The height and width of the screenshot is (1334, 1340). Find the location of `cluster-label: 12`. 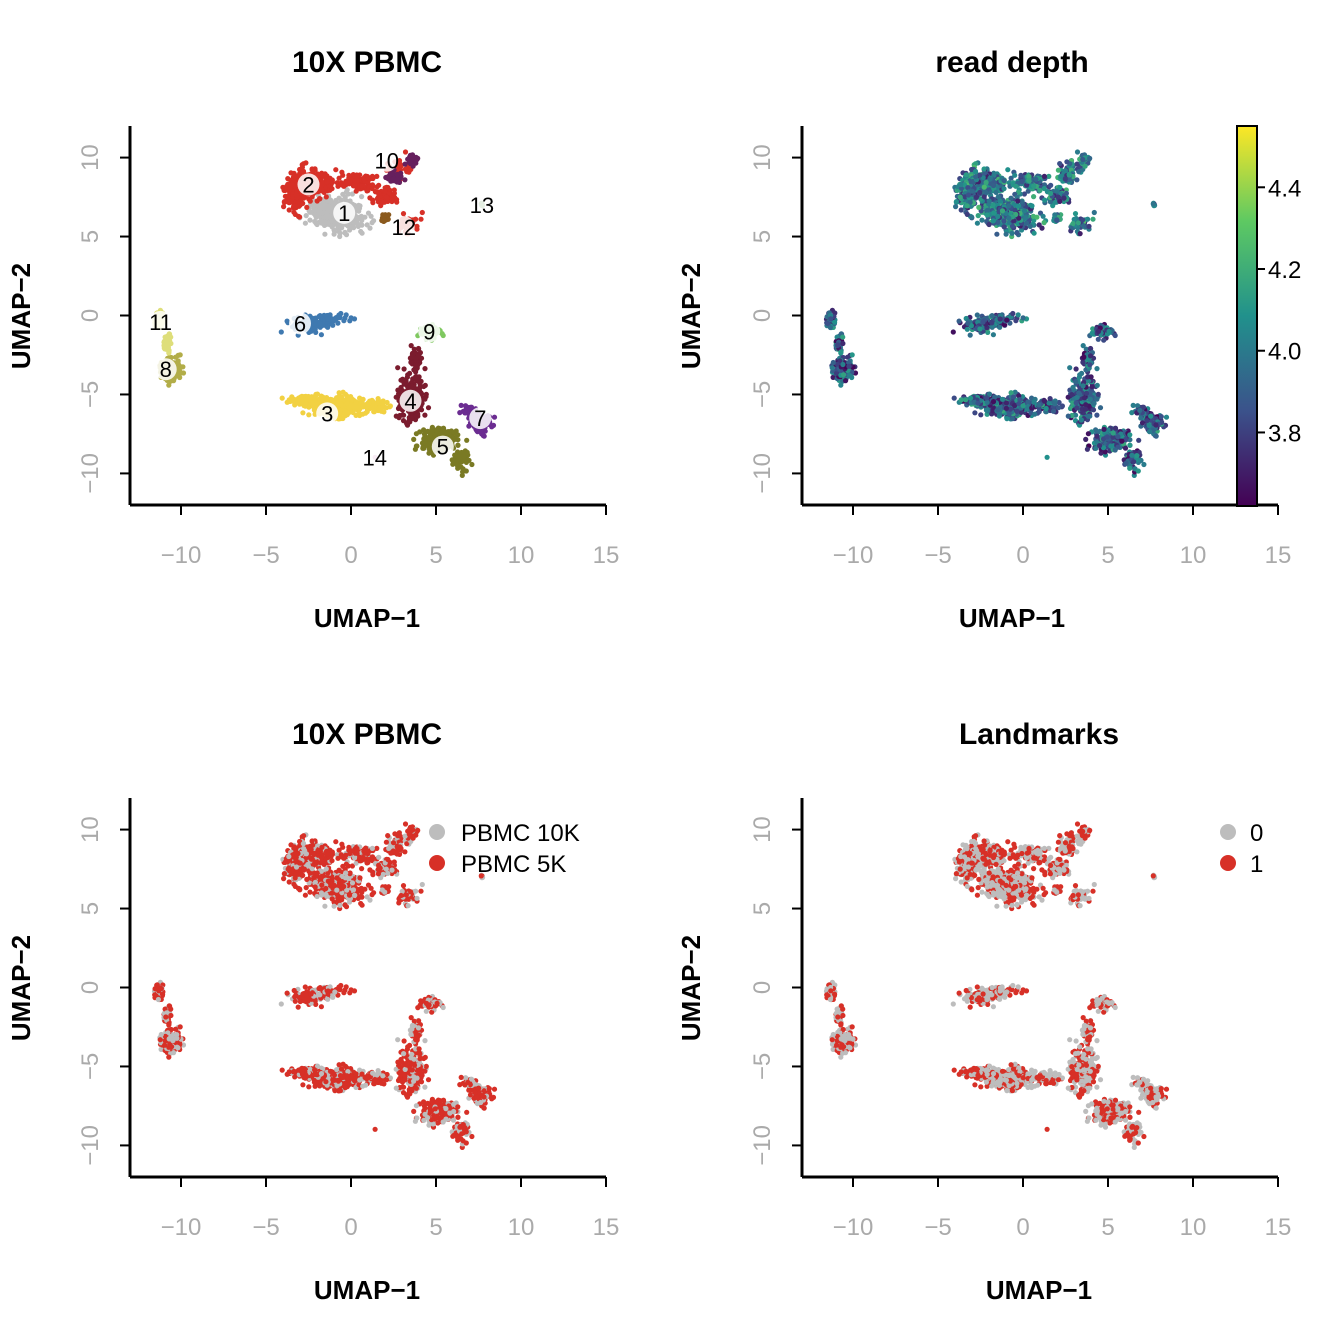

cluster-label: 12 is located at coordinates (403, 227).